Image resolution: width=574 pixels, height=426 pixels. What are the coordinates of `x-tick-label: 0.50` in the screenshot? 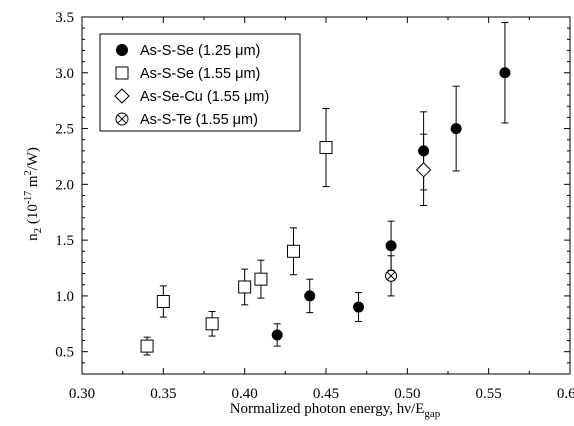 It's located at (407, 394).